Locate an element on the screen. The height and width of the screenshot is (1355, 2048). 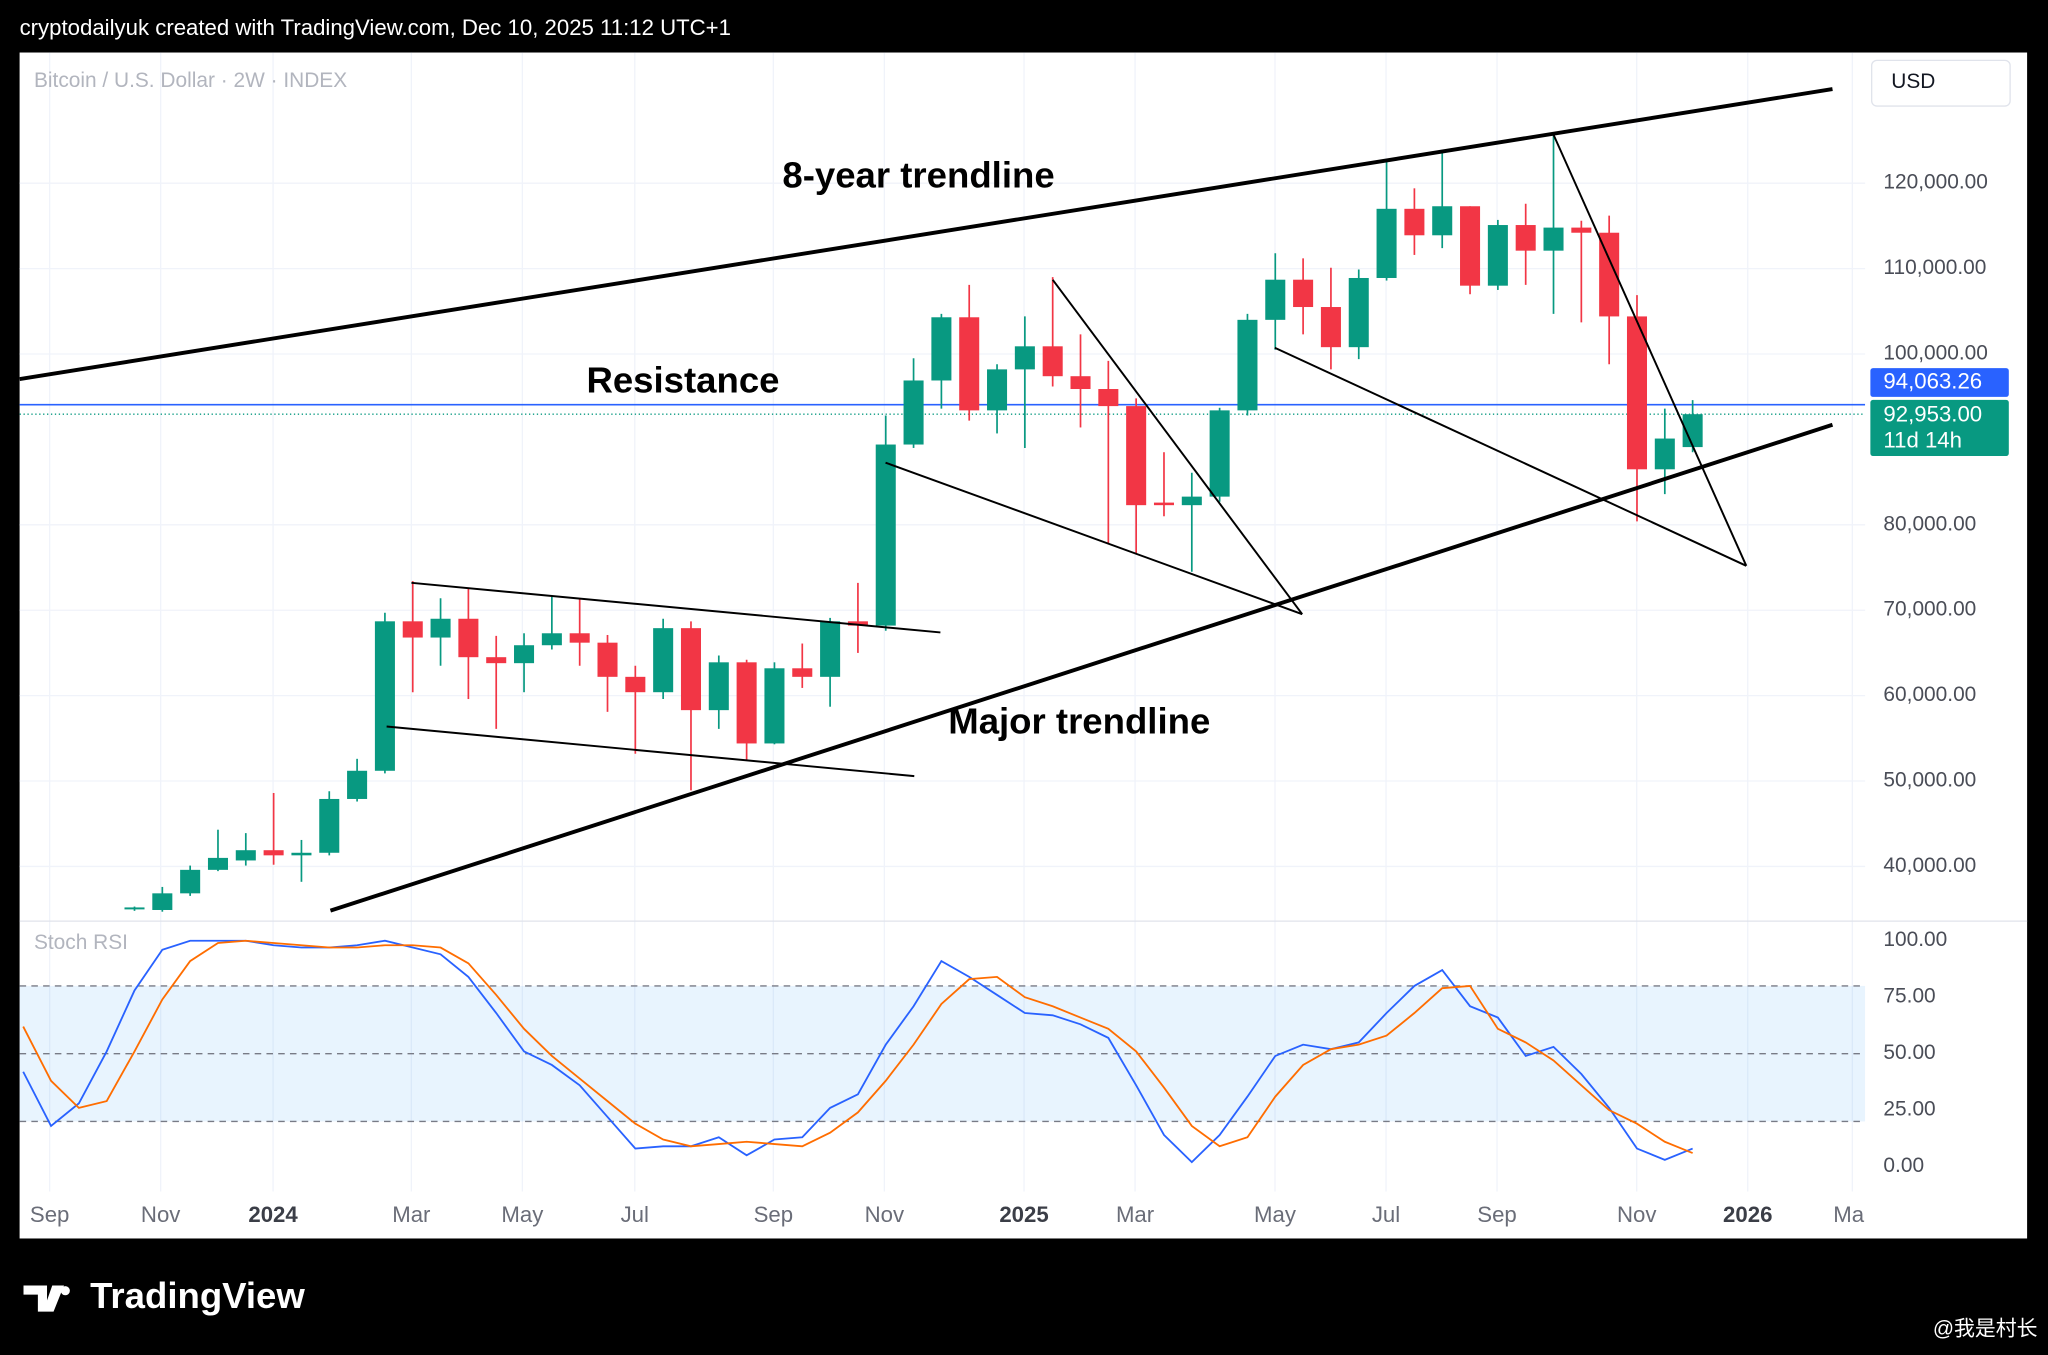
y-tick-label: 50.00 is located at coordinates (1909, 1052).